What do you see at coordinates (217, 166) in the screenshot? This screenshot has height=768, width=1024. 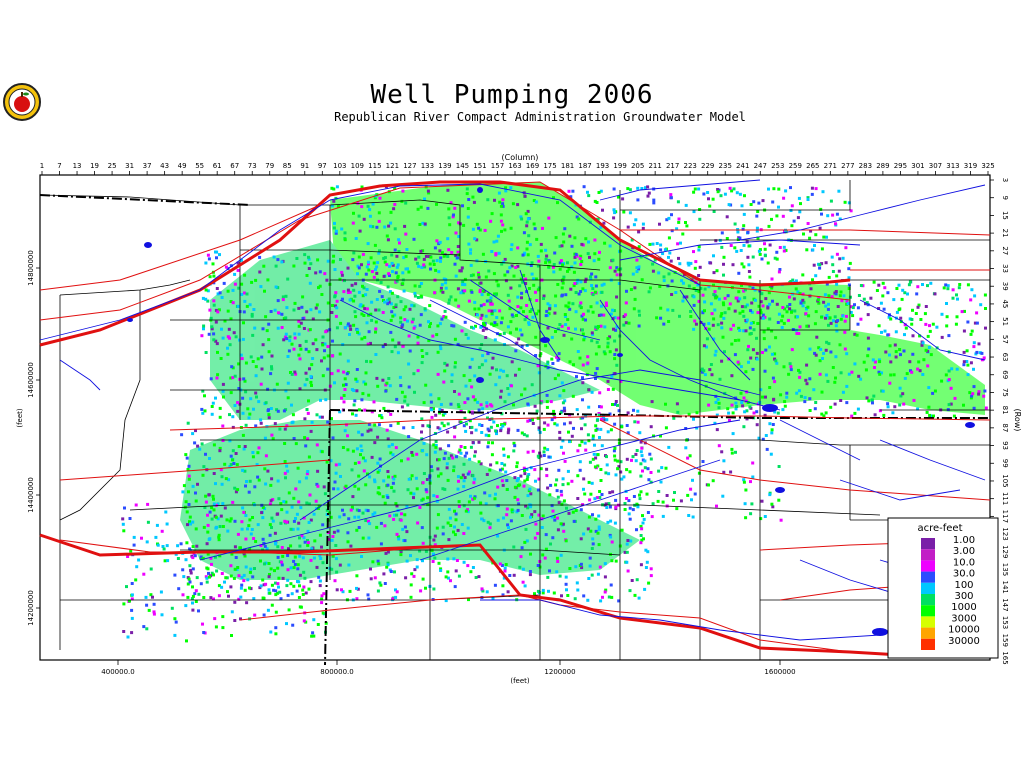 I see `column-tick-label: 61` at bounding box center [217, 166].